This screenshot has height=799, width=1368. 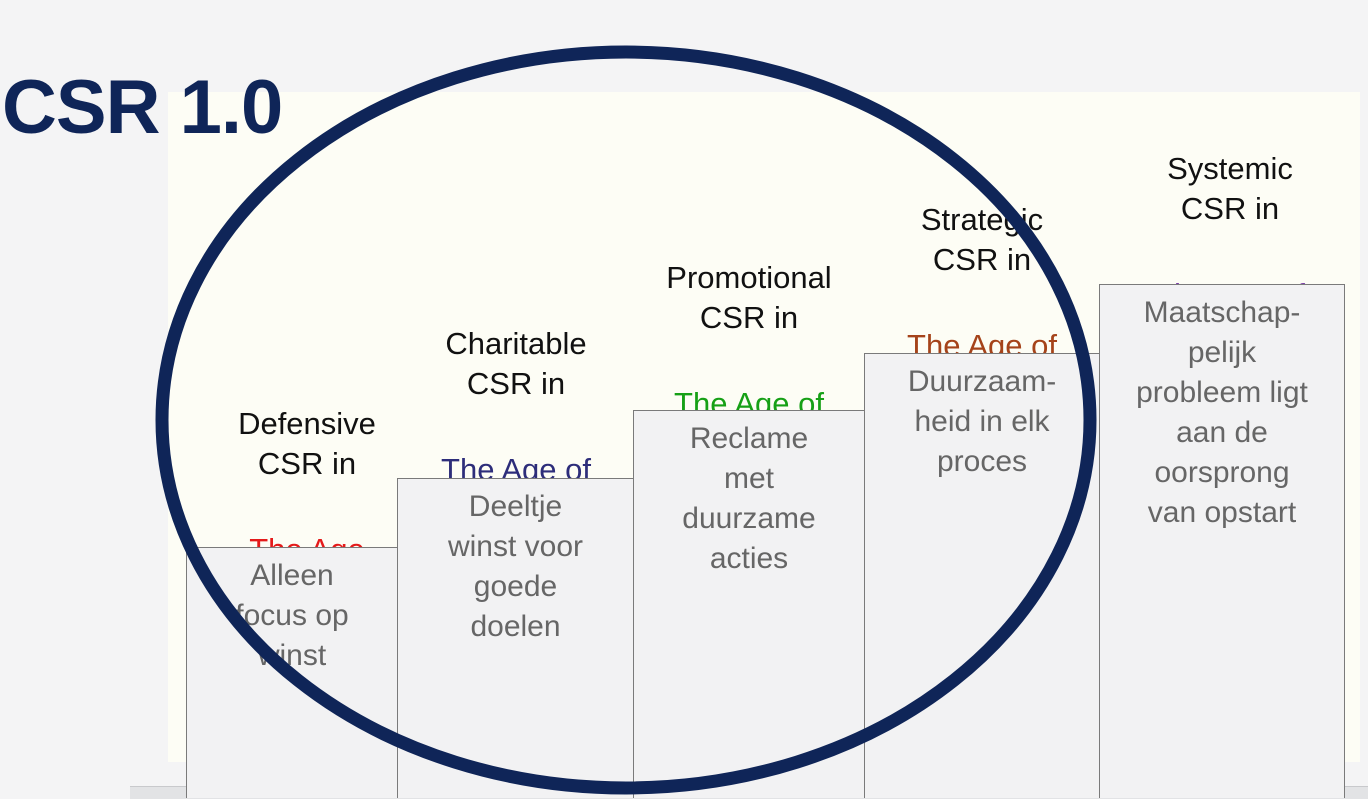 I want to click on stage-promotional-step: Reclame met duurzame acties, so click(x=749, y=604).